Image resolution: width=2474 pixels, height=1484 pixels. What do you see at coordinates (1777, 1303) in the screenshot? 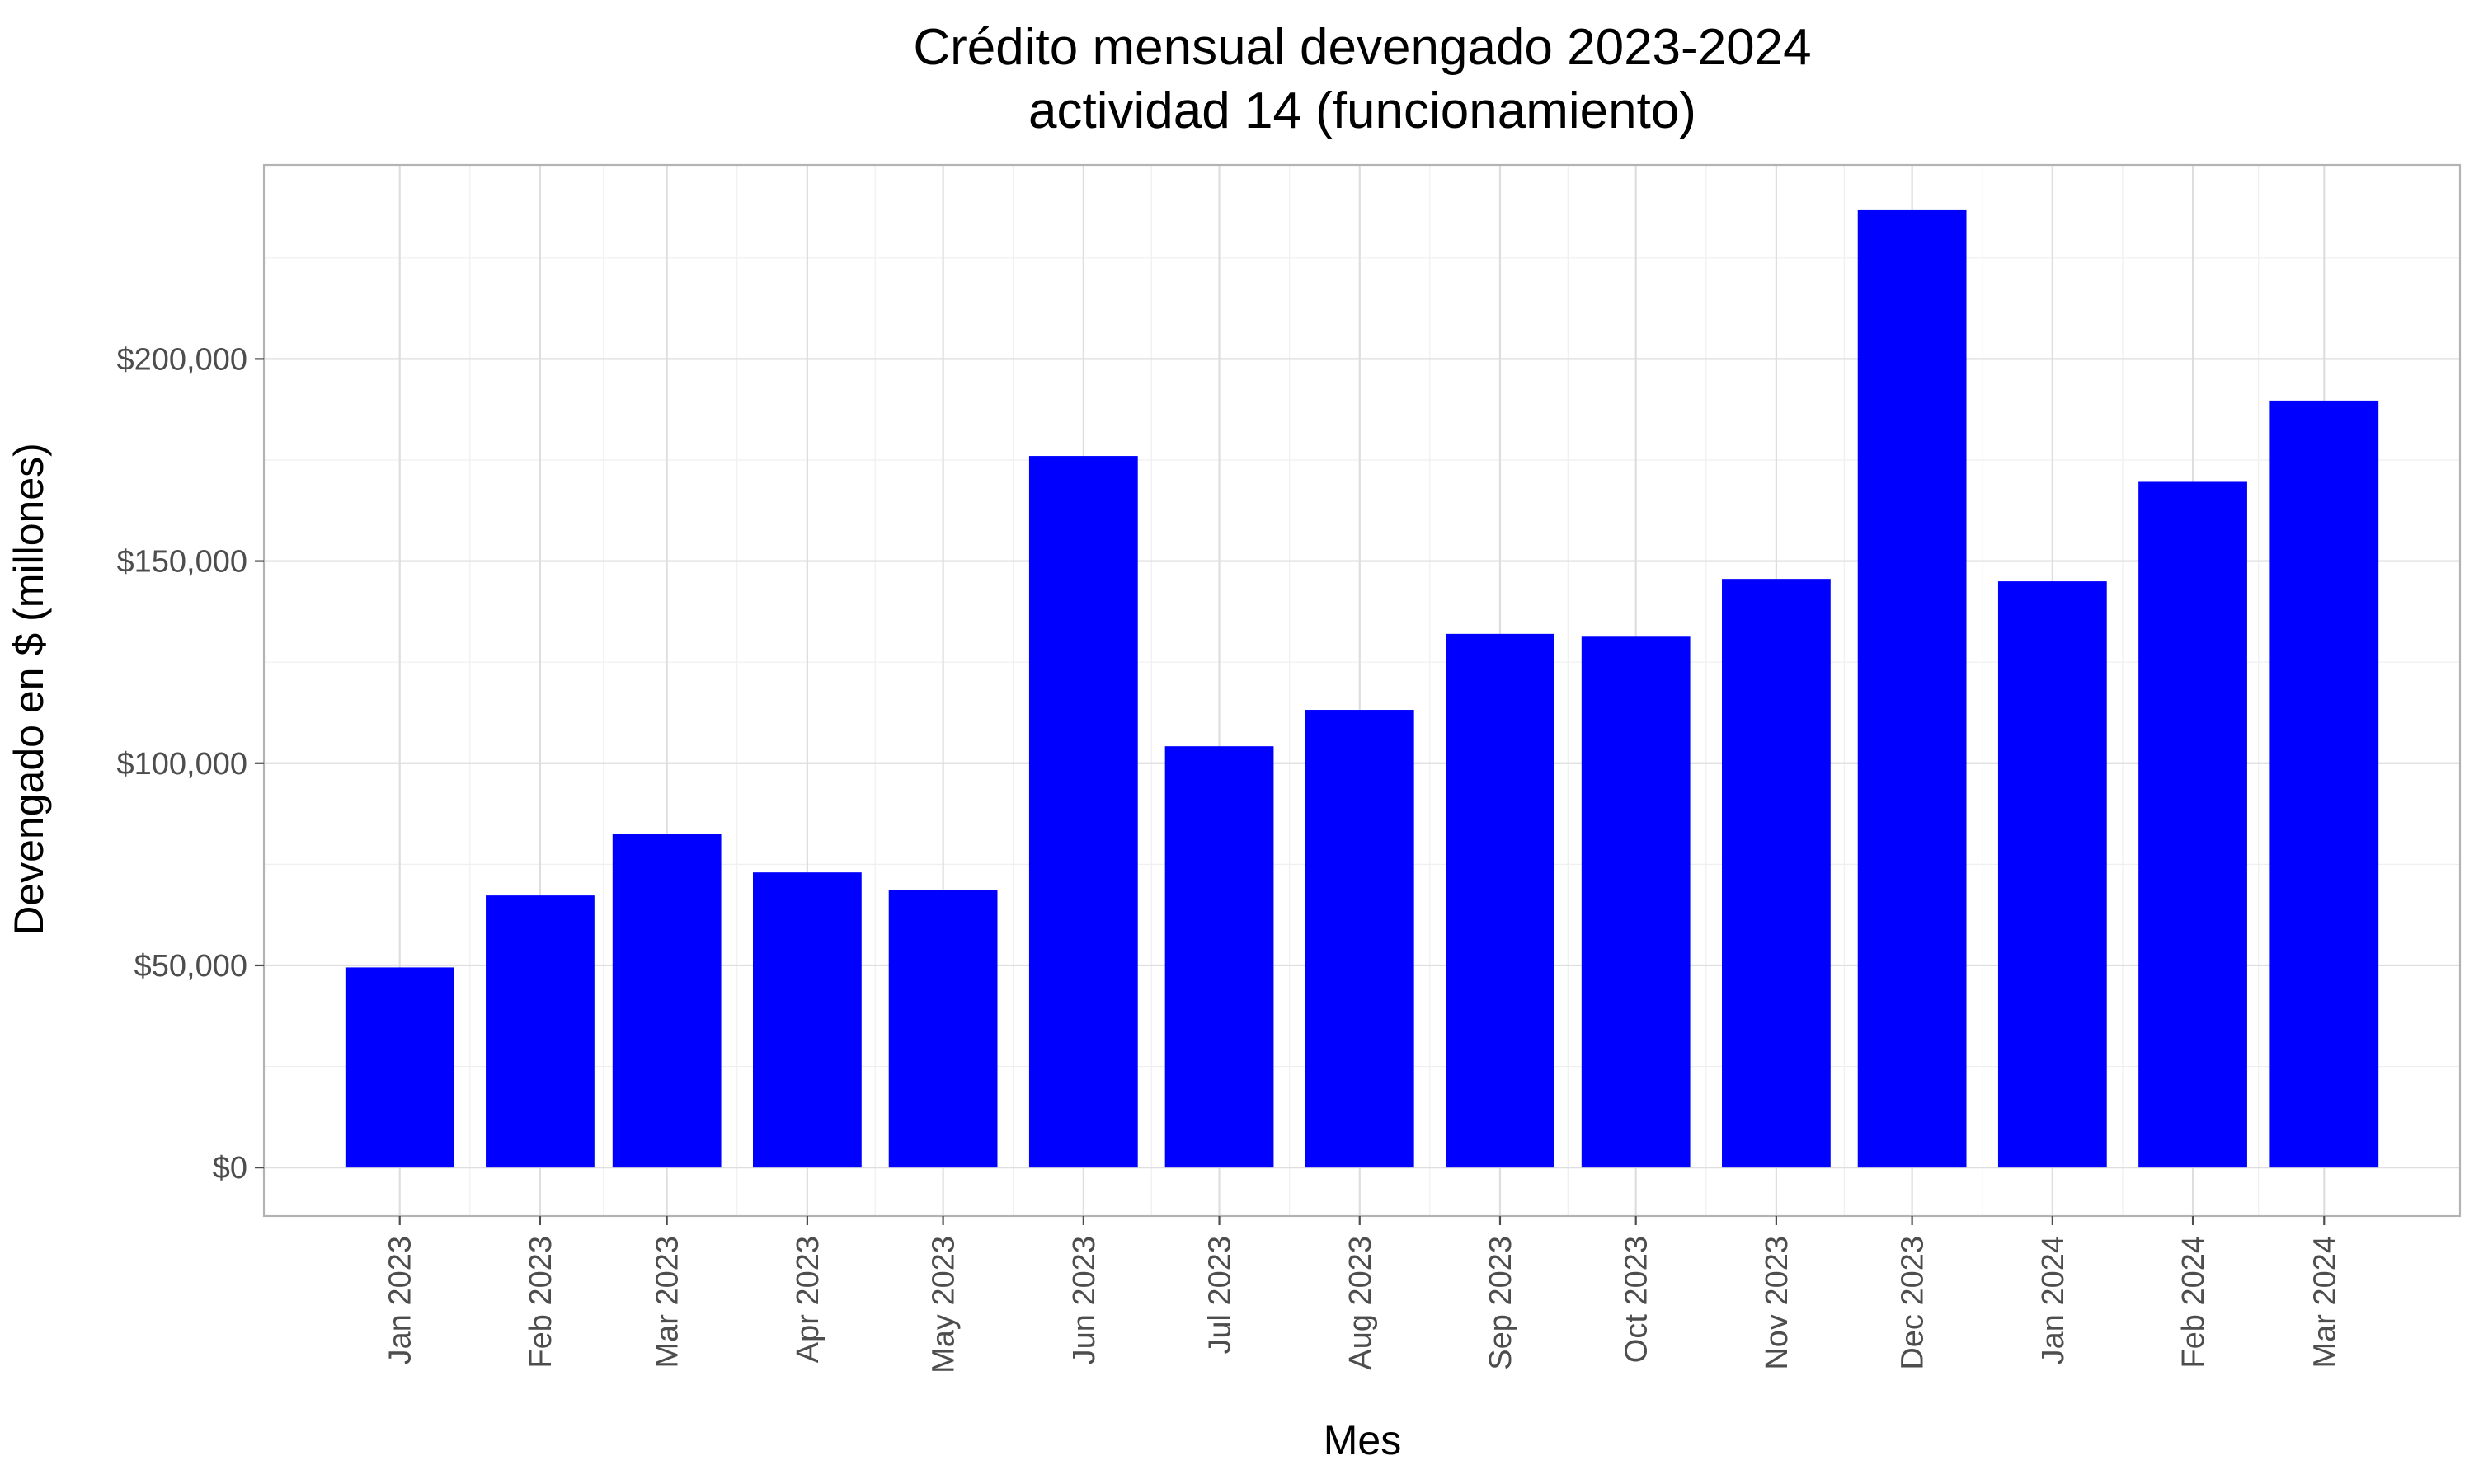
I see `x-tick-label: Nov 2023` at bounding box center [1777, 1303].